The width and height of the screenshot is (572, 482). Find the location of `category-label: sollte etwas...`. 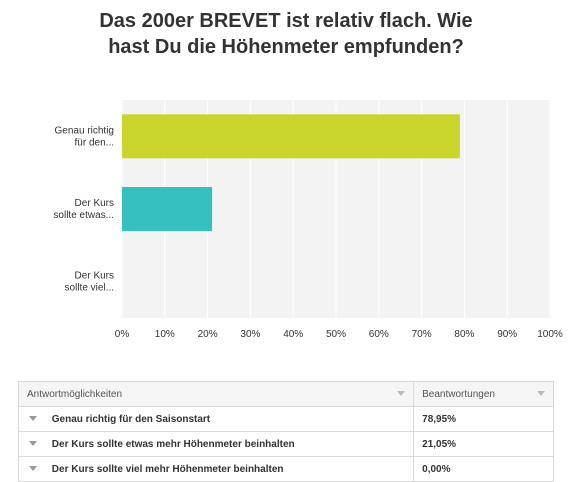

category-label: sollte etwas... is located at coordinates (83, 215).